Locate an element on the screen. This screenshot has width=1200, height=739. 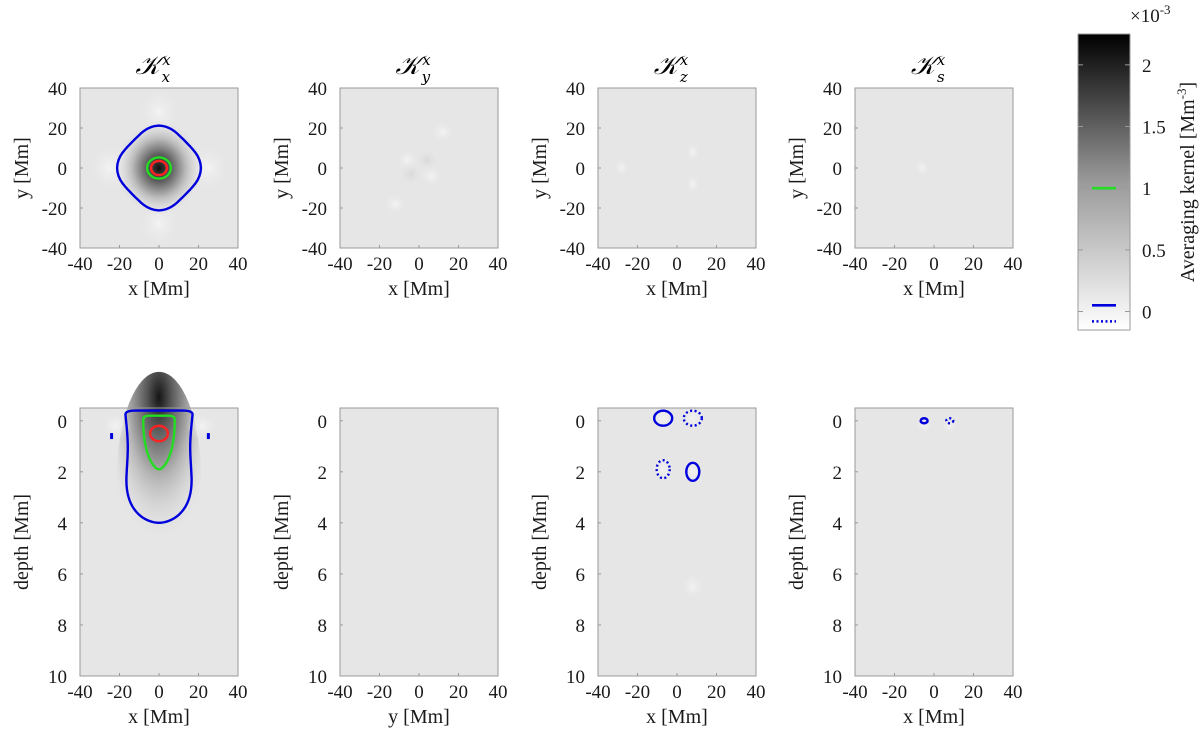
colorbar-tick-label: 2 is located at coordinates (1147, 66).